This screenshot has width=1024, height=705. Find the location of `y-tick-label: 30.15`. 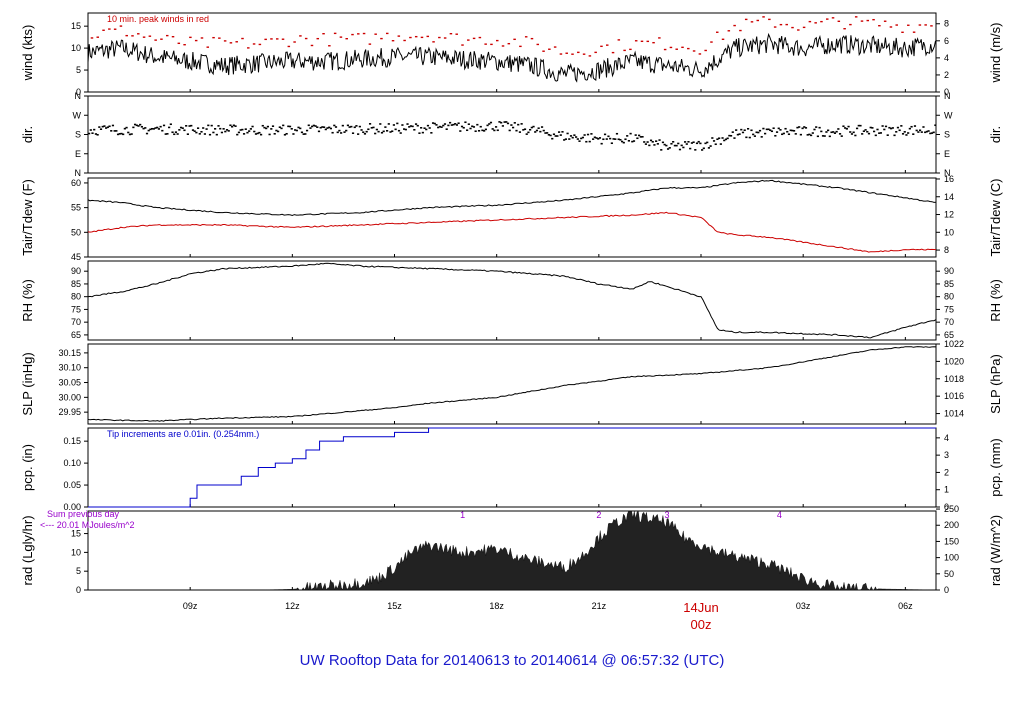

y-tick-label: 30.15 is located at coordinates (69, 353).